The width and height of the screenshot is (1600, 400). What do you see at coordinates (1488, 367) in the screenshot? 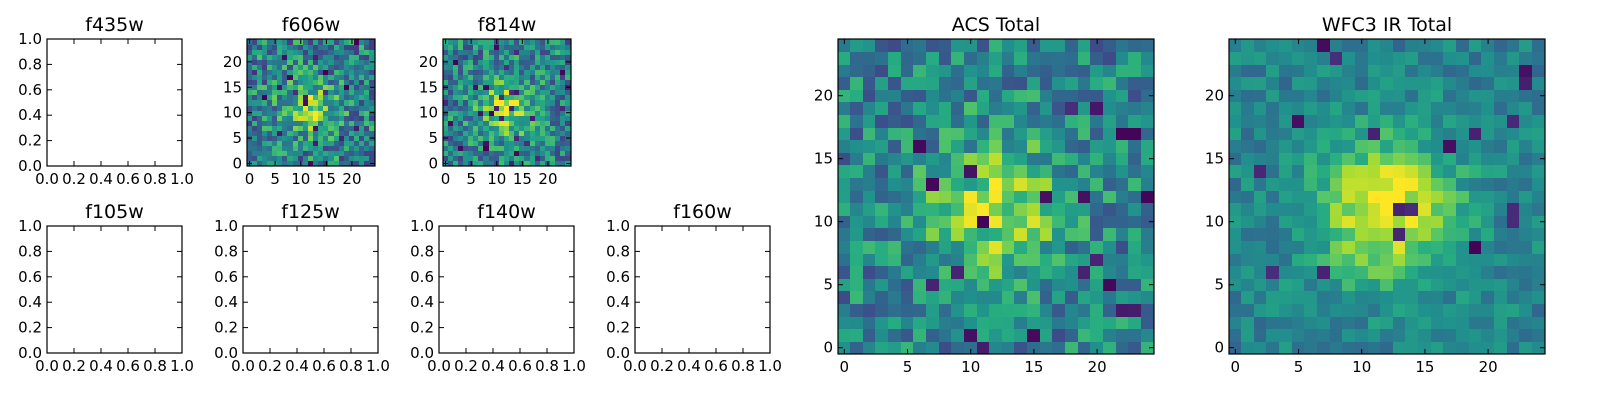
I see `x-tick-label: 20` at bounding box center [1488, 367].